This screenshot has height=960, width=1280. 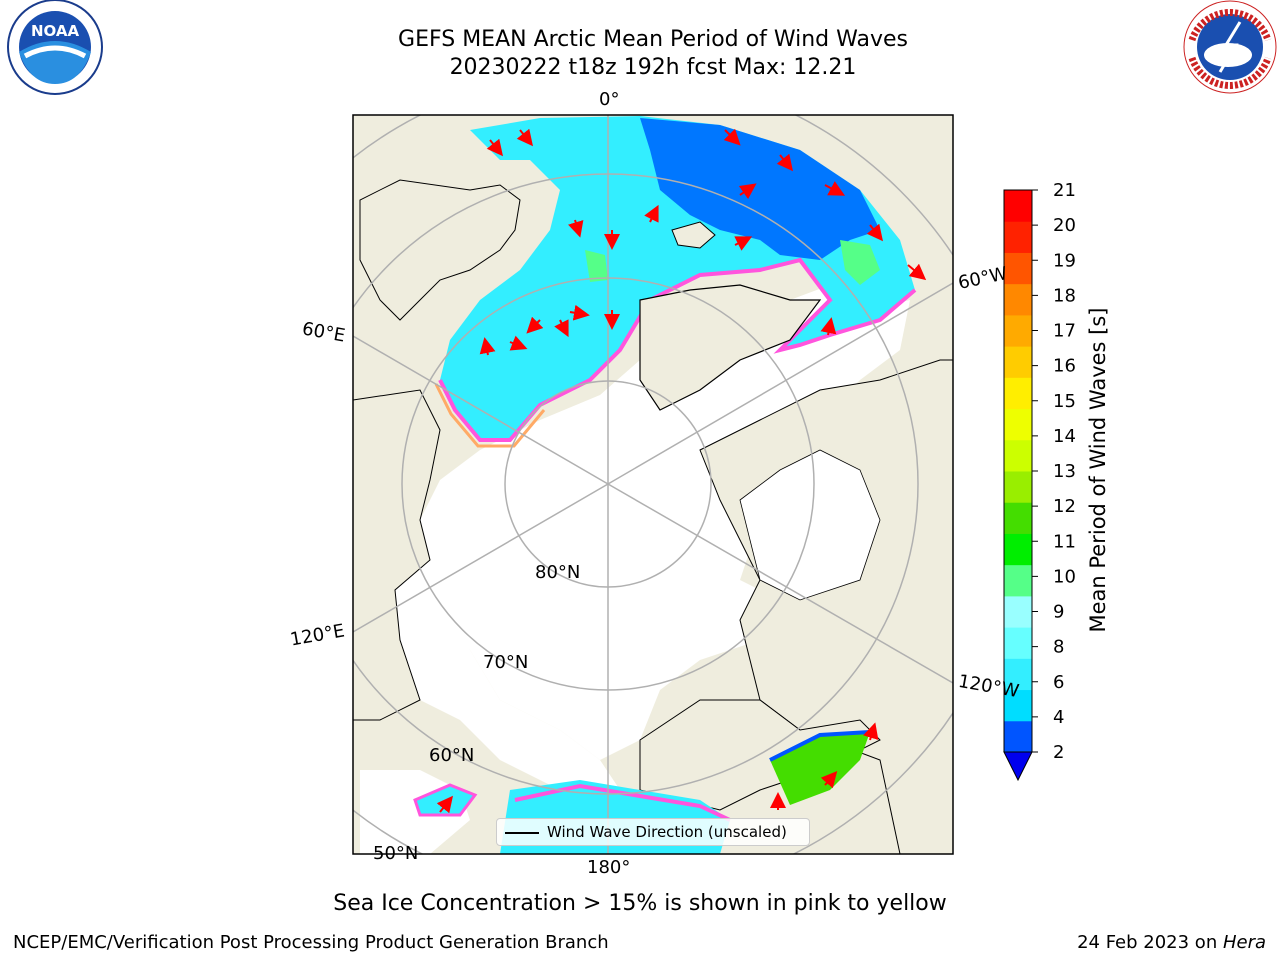 What do you see at coordinates (1064, 401) in the screenshot?
I see `colorbar-tick-label: 15` at bounding box center [1064, 401].